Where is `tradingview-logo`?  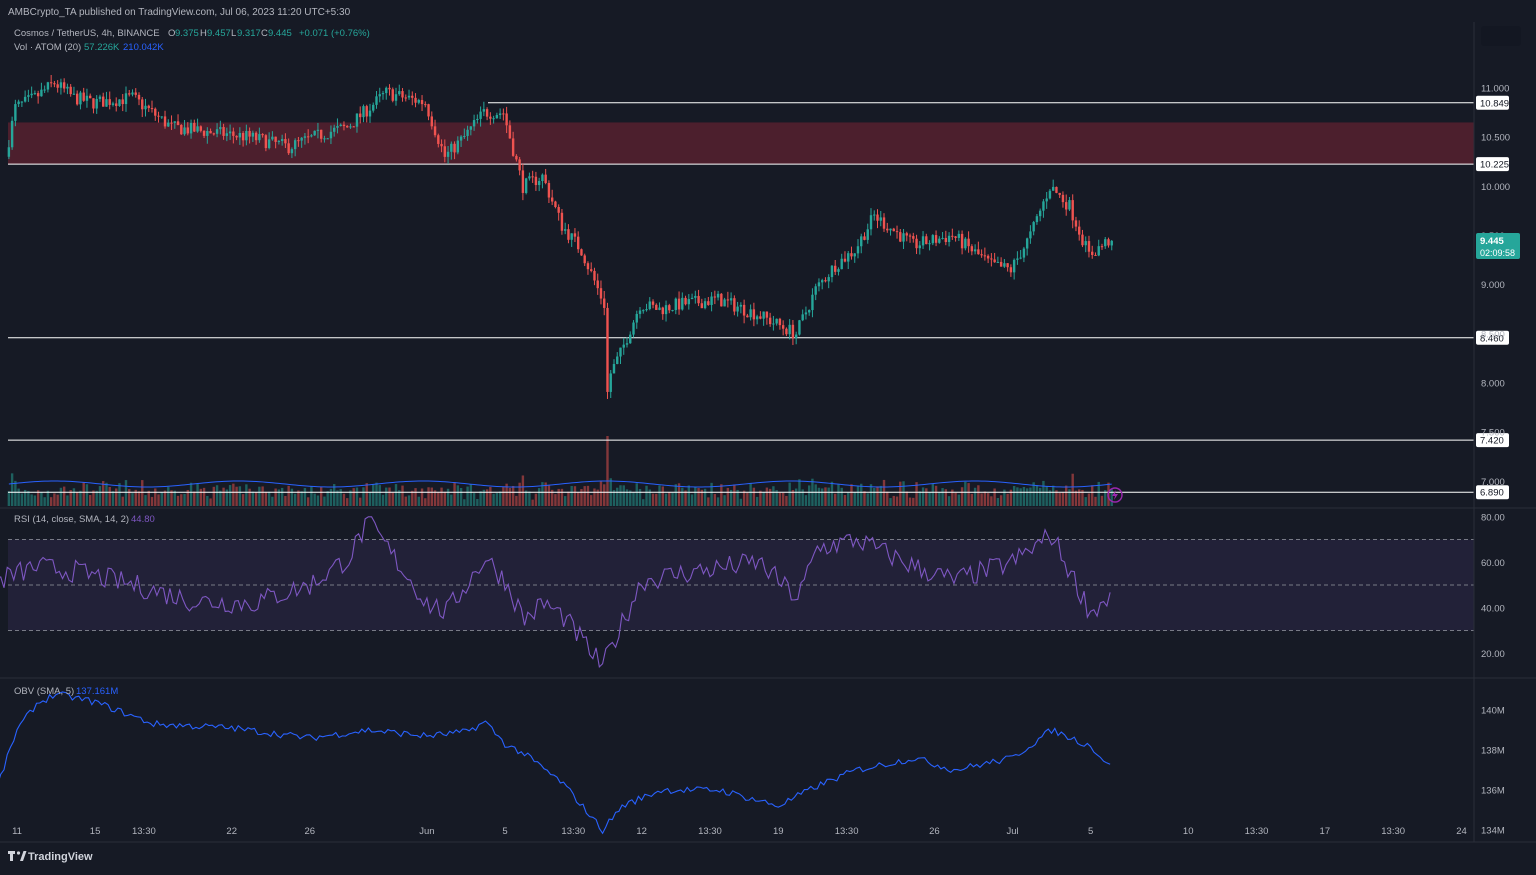 tradingview-logo is located at coordinates (17, 856).